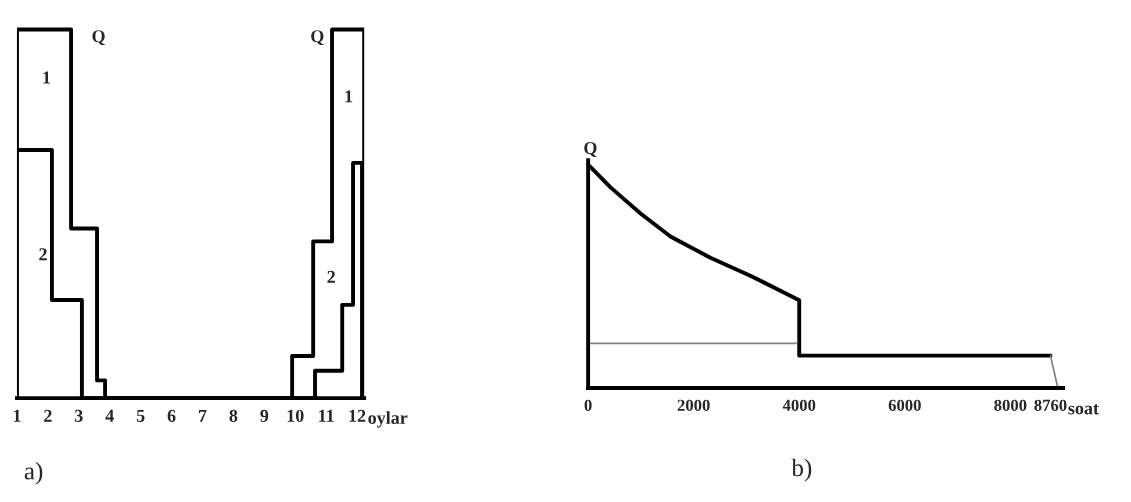 The image size is (1131, 502). I want to click on x-axis-title: soat, so click(1083, 409).